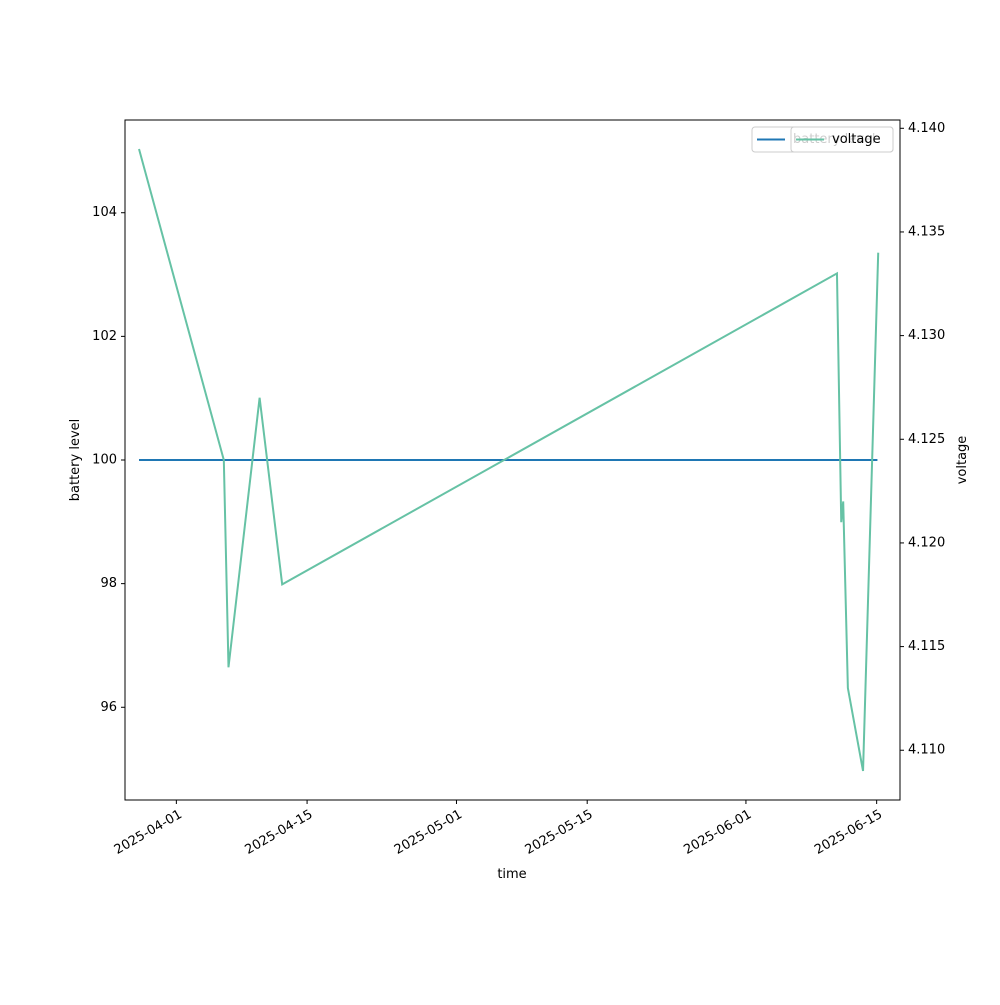 The height and width of the screenshot is (1005, 1000). Describe the element at coordinates (148, 832) in the screenshot. I see `x-tick-label: 2025-04-01` at that location.